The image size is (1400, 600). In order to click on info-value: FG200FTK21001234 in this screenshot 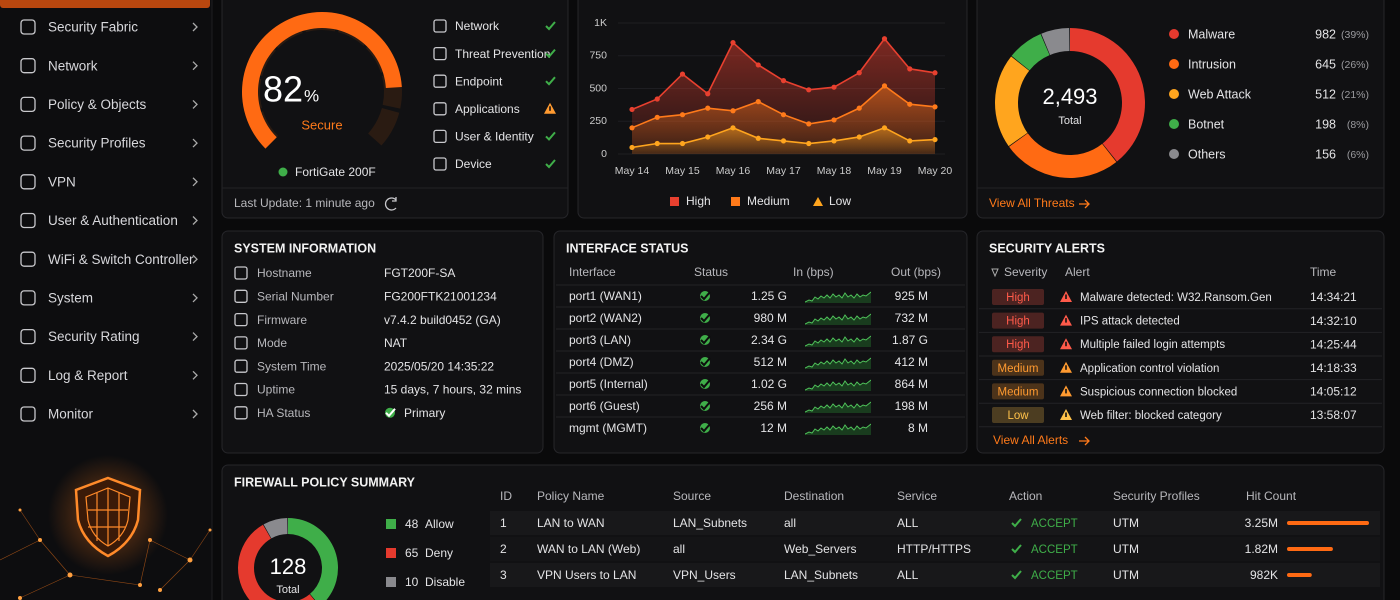, I will do `click(440, 296)`.